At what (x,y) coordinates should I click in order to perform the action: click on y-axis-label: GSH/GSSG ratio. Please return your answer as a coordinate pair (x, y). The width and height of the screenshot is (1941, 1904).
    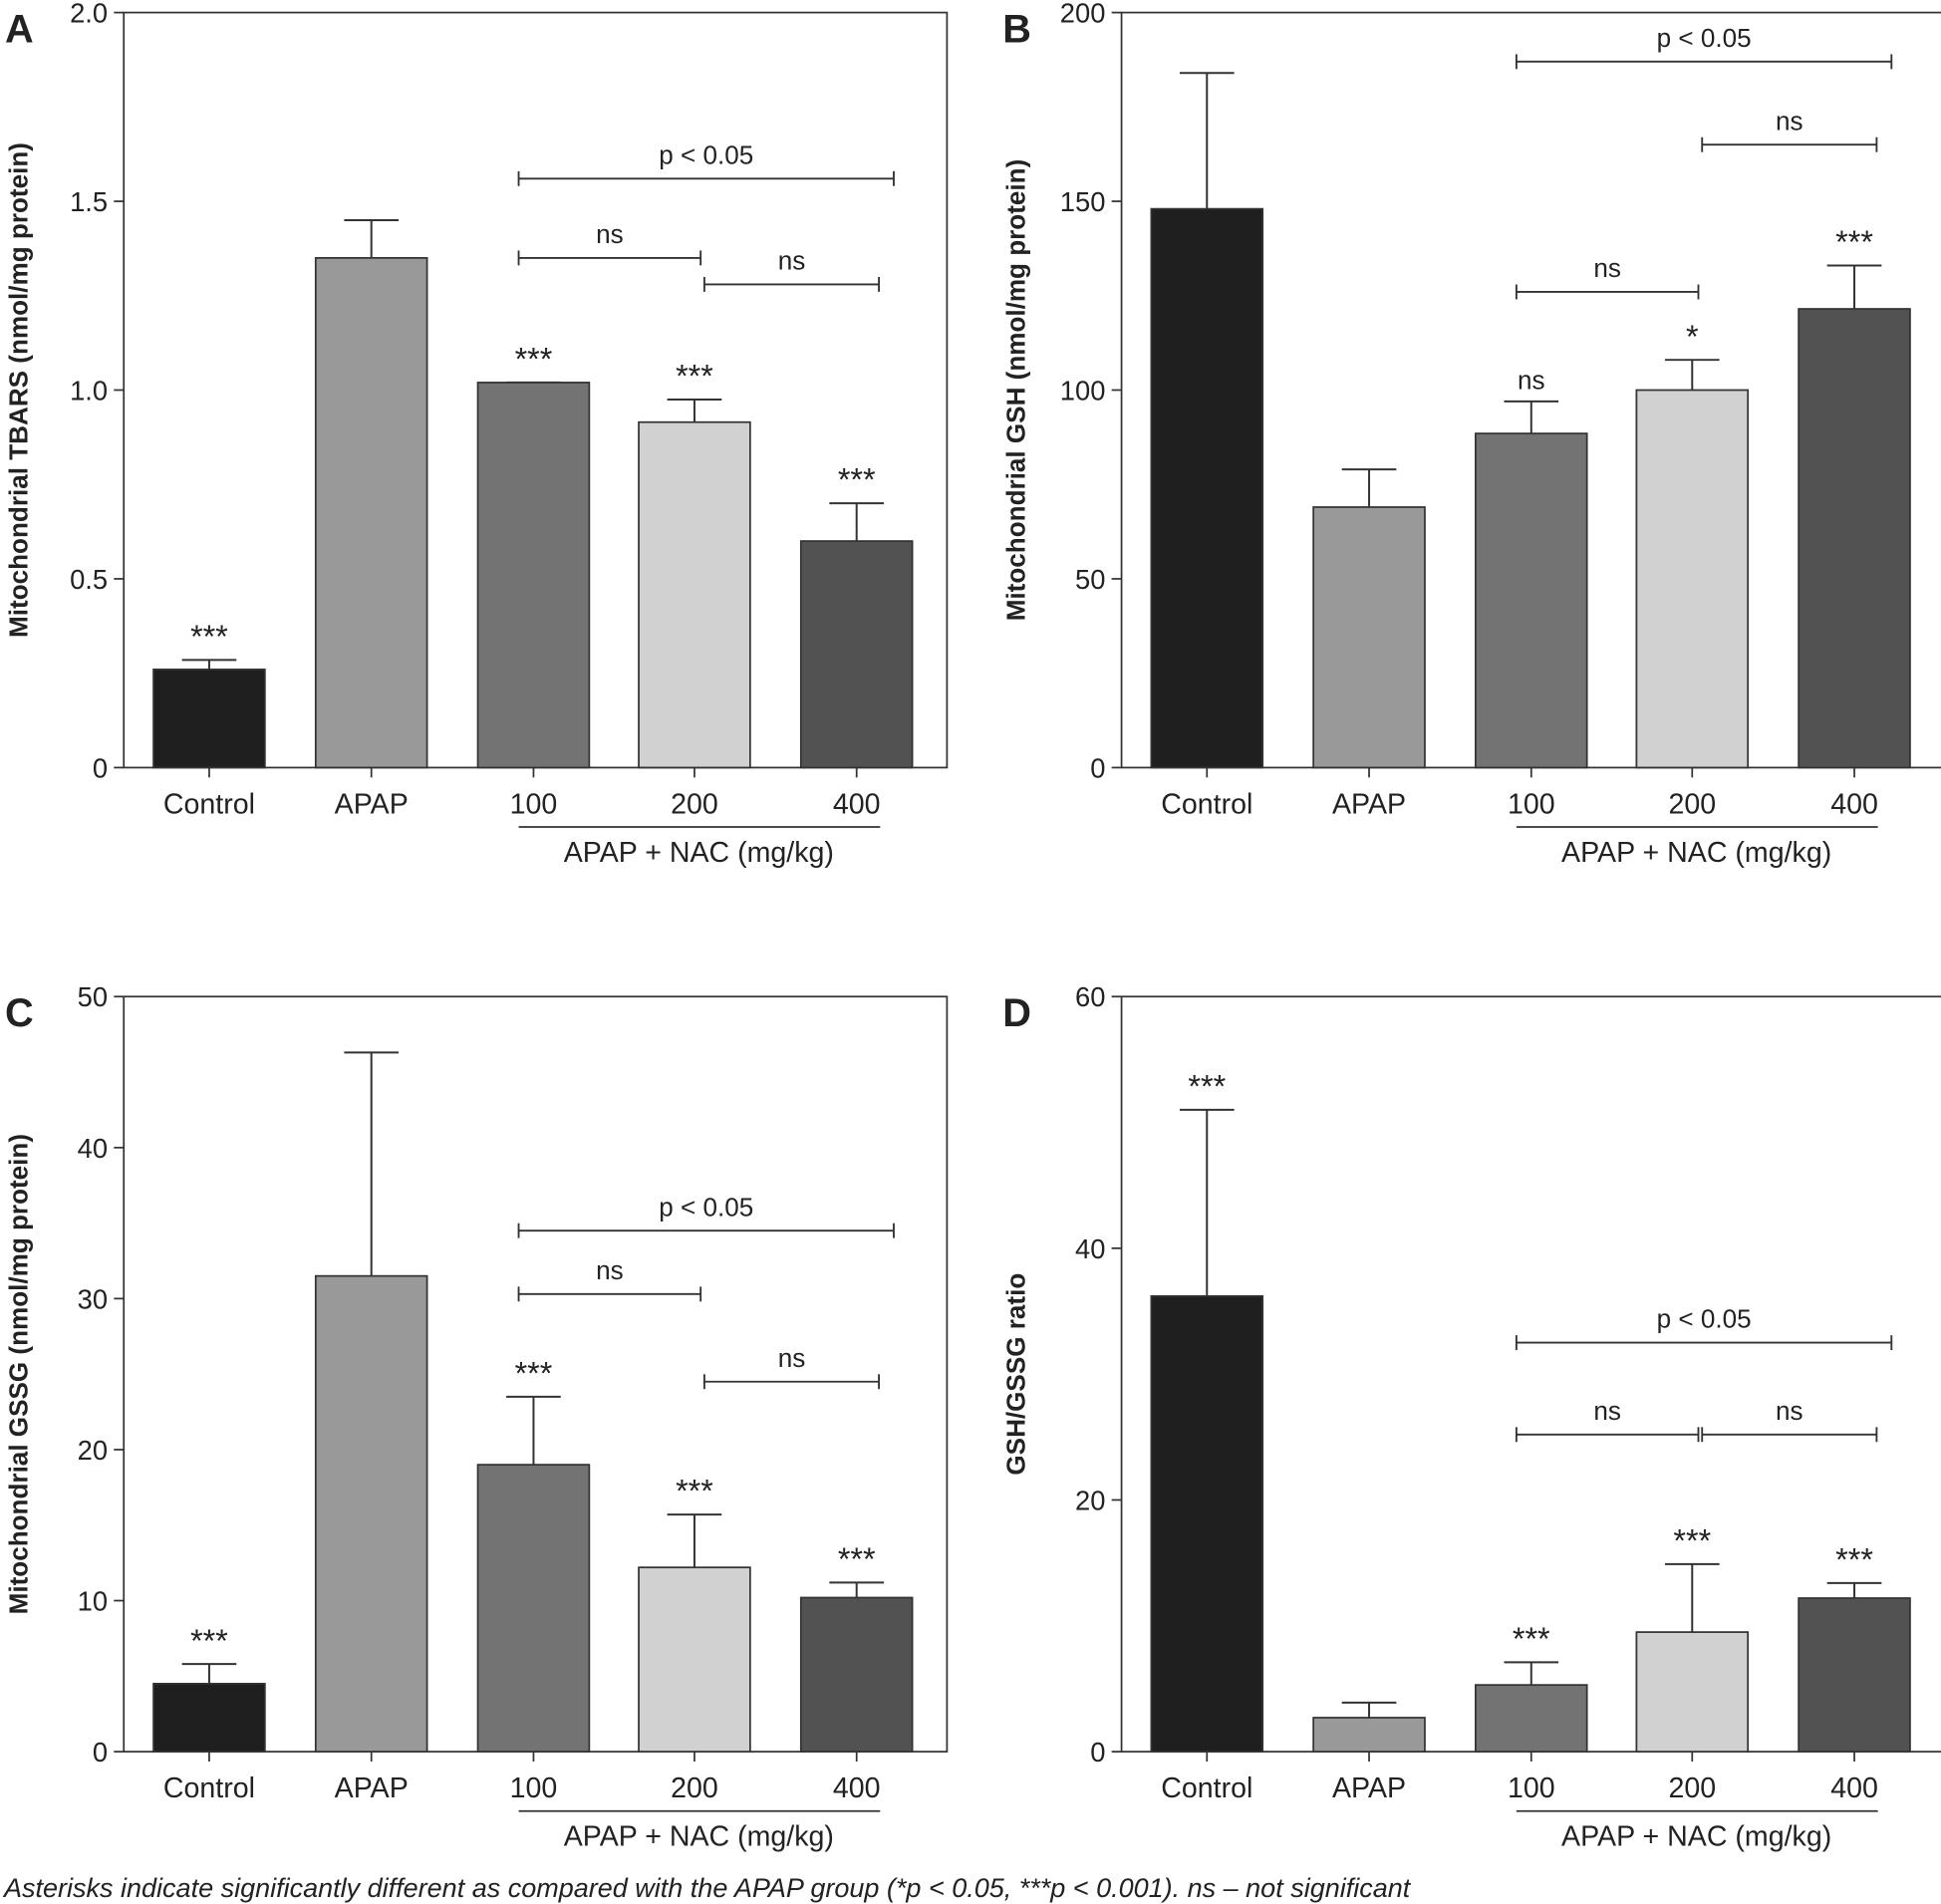
    Looking at the image, I should click on (1016, 1374).